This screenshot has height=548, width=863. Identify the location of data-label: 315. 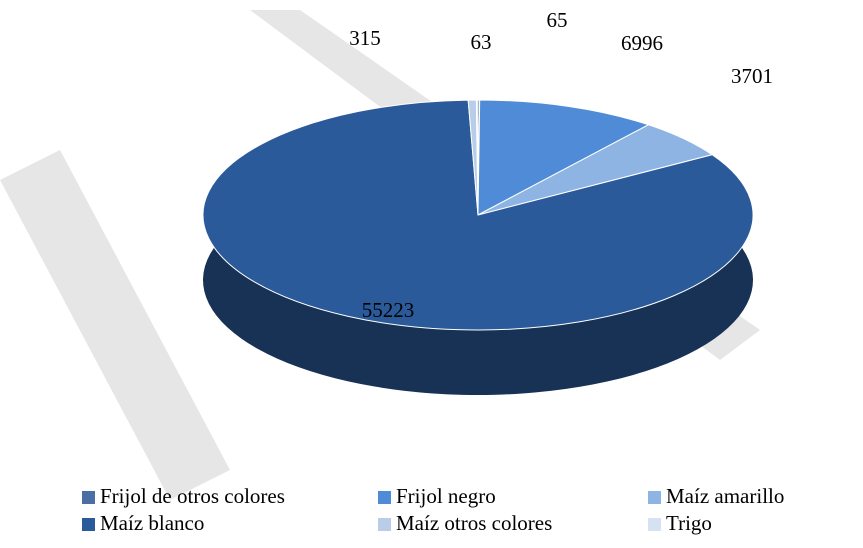
(365, 38).